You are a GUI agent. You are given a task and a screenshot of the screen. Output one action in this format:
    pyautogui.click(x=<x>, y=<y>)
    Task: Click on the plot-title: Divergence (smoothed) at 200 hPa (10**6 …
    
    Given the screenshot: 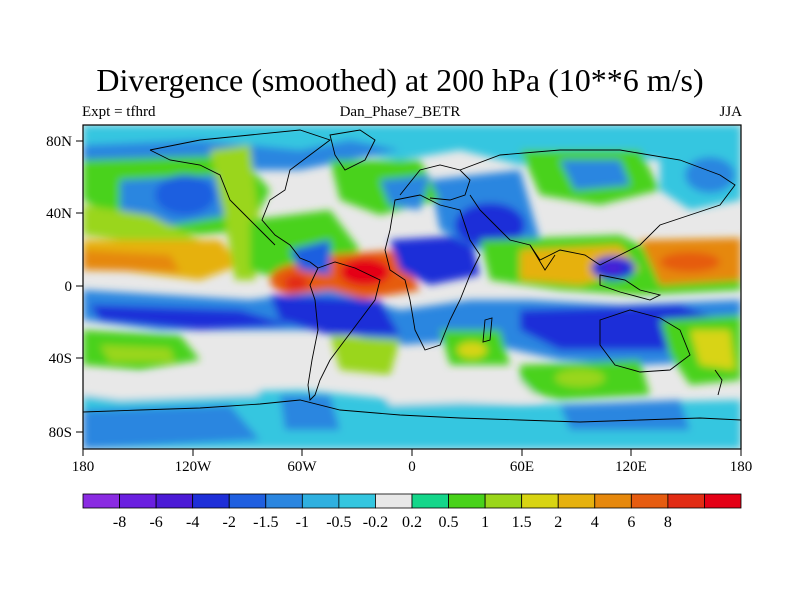 What is the action you would take?
    pyautogui.click(x=400, y=80)
    